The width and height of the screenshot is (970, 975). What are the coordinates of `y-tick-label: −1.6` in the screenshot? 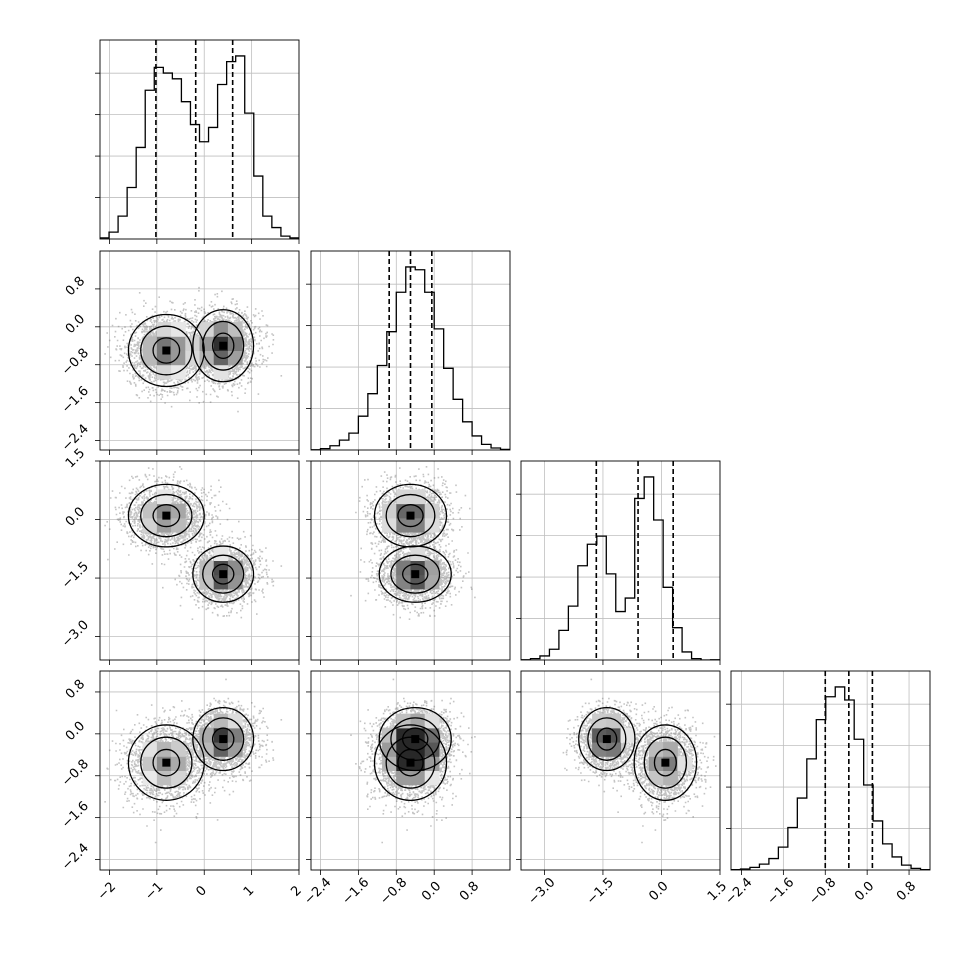 It's located at (75, 400).